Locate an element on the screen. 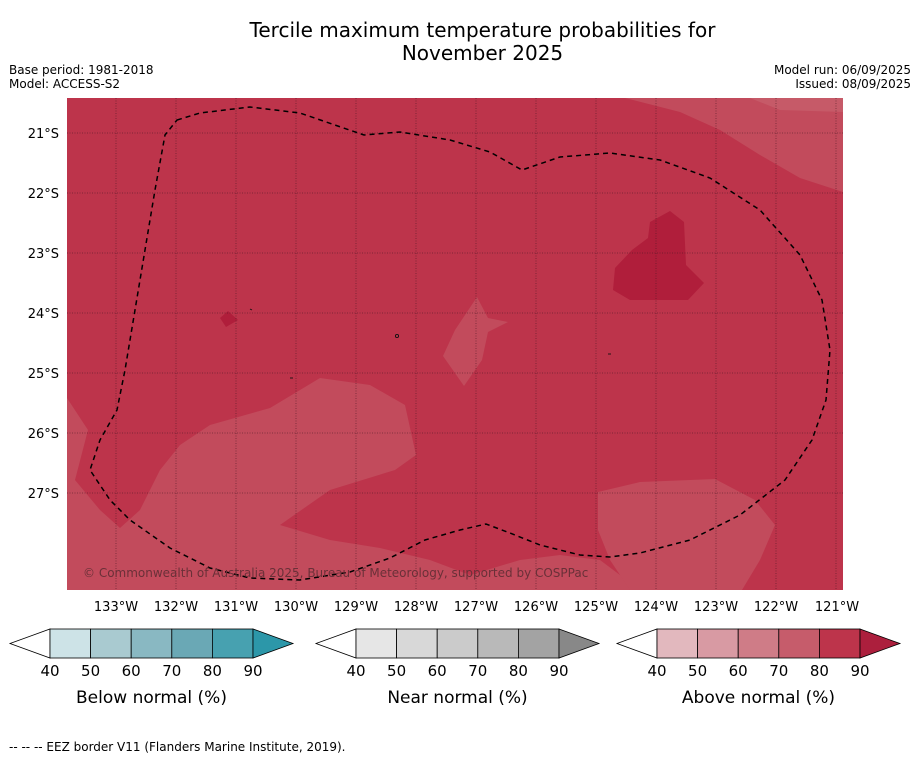  band-70-80-northeast is located at coordinates (734, 145).